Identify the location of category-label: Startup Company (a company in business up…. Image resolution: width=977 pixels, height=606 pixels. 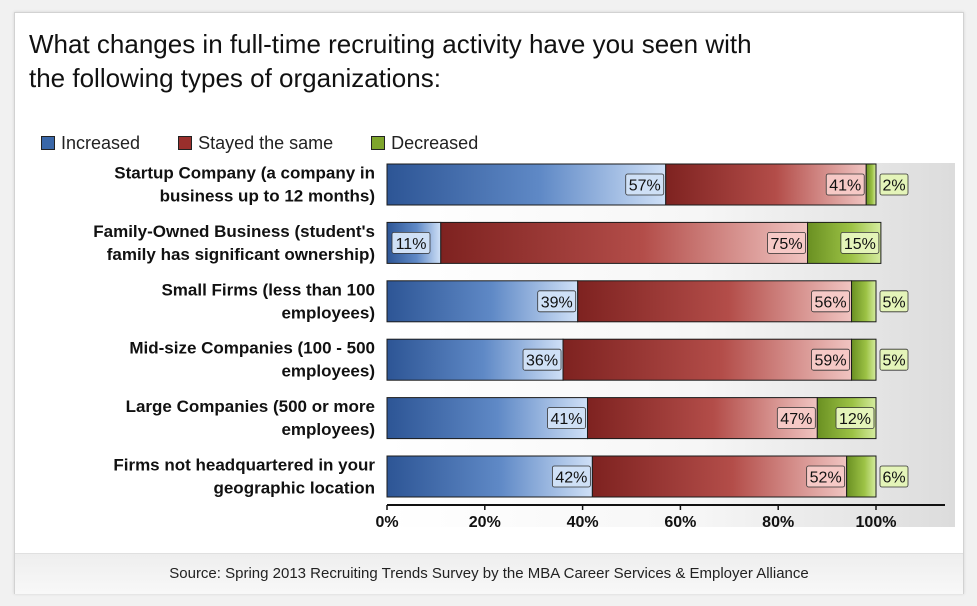
(244, 185).